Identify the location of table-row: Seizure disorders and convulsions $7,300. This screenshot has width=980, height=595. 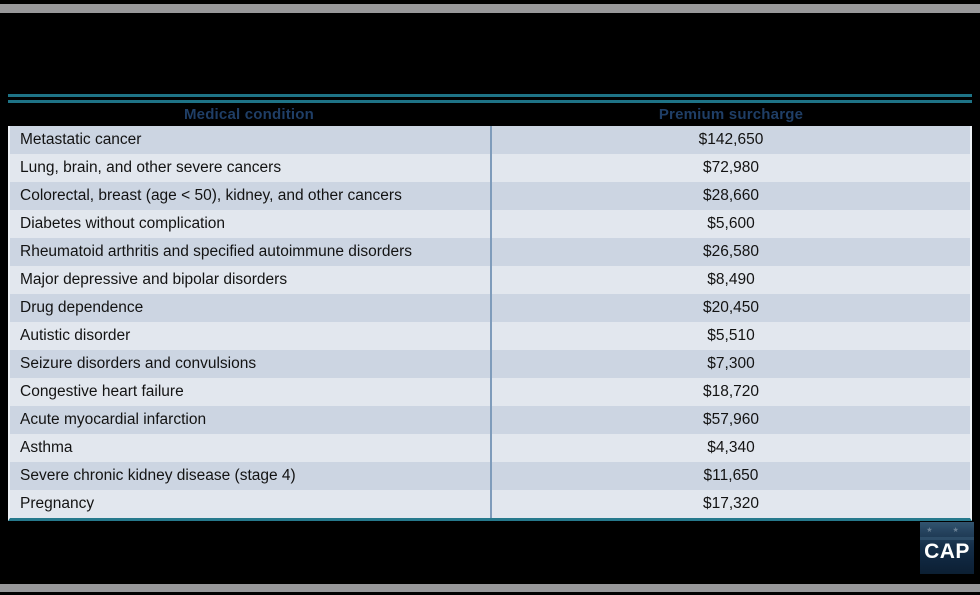
(490, 364).